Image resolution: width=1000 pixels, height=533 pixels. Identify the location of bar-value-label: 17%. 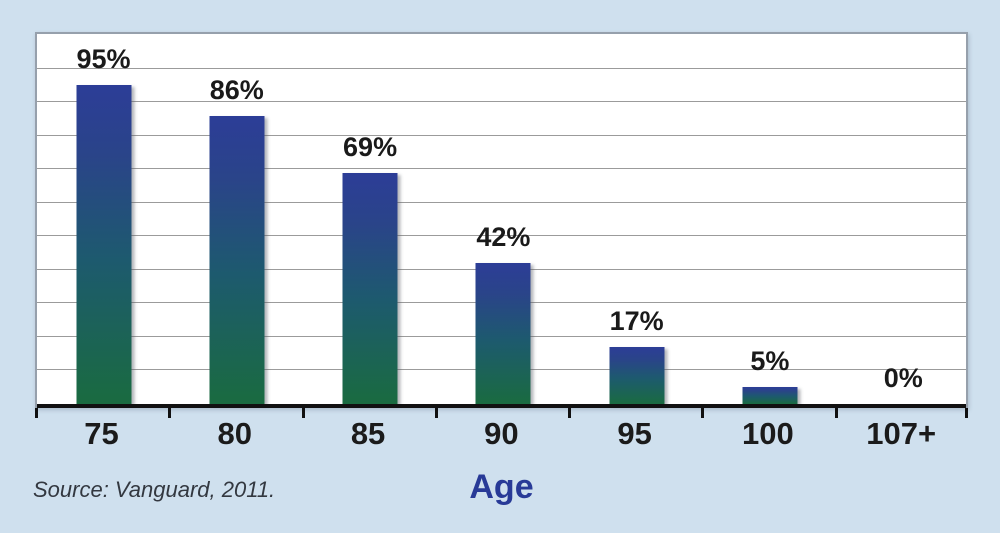
(636, 320).